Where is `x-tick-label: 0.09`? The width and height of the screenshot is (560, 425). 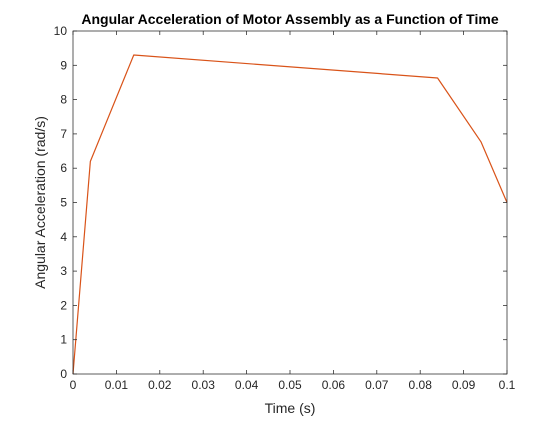
x-tick-label: 0.09 is located at coordinates (464, 385).